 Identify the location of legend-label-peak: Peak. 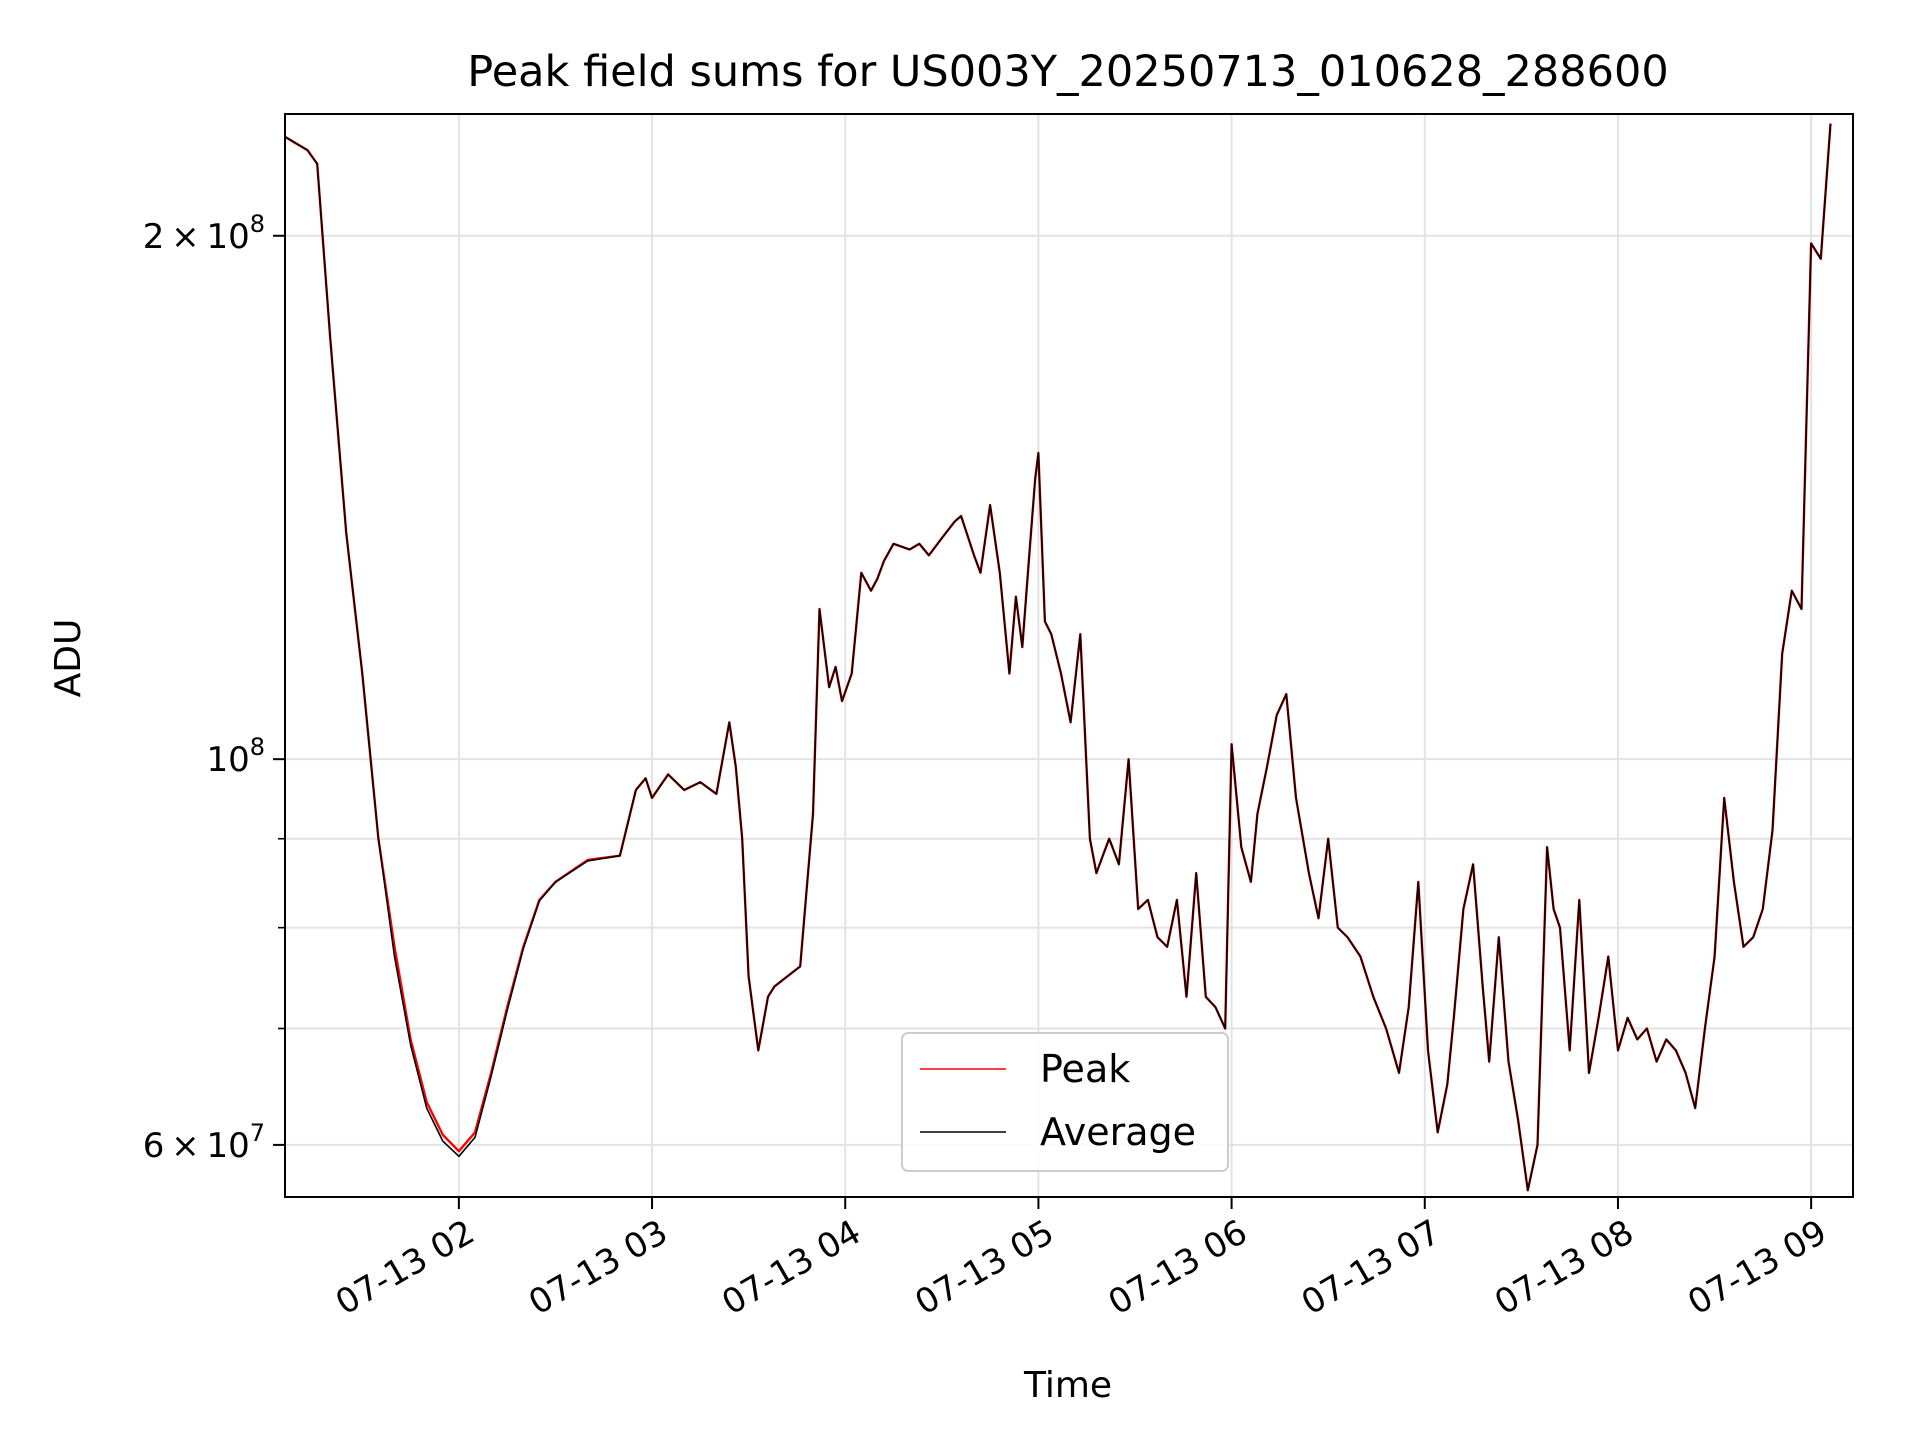
(1085, 1069).